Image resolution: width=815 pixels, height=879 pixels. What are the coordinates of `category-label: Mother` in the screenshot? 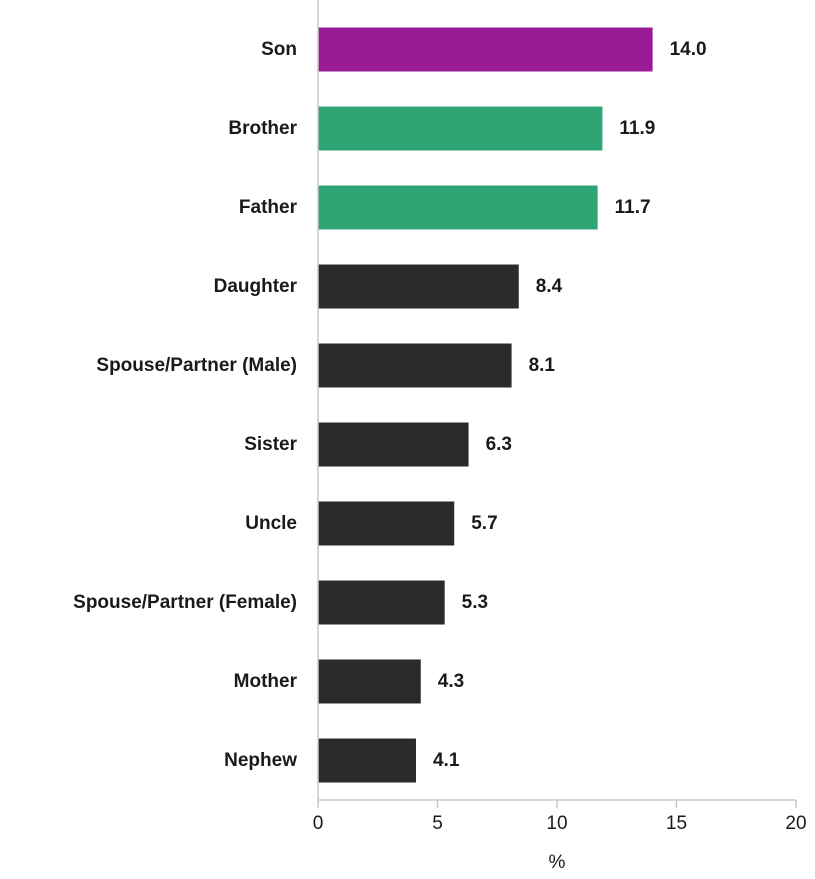 It's located at (266, 681).